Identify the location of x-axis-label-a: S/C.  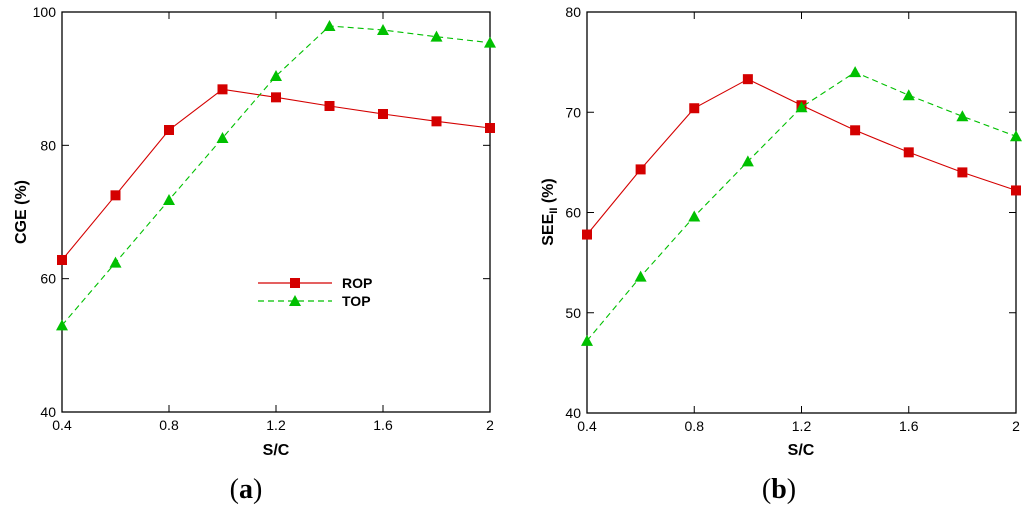
(276, 450).